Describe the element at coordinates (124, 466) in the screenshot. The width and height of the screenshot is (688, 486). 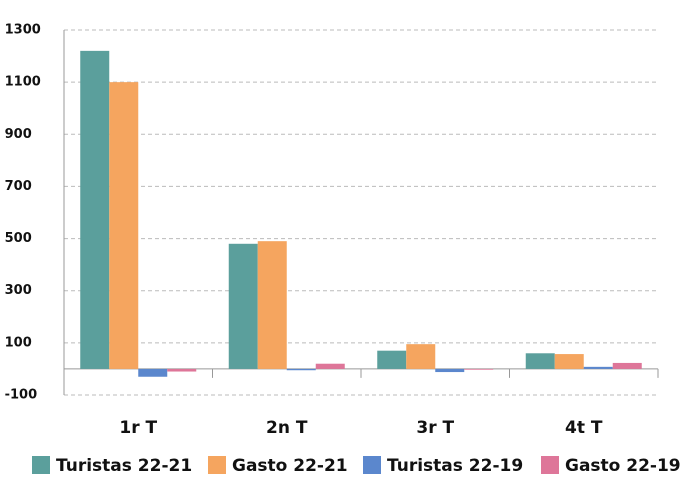
I see `legend-label: Turistas 22-21` at that location.